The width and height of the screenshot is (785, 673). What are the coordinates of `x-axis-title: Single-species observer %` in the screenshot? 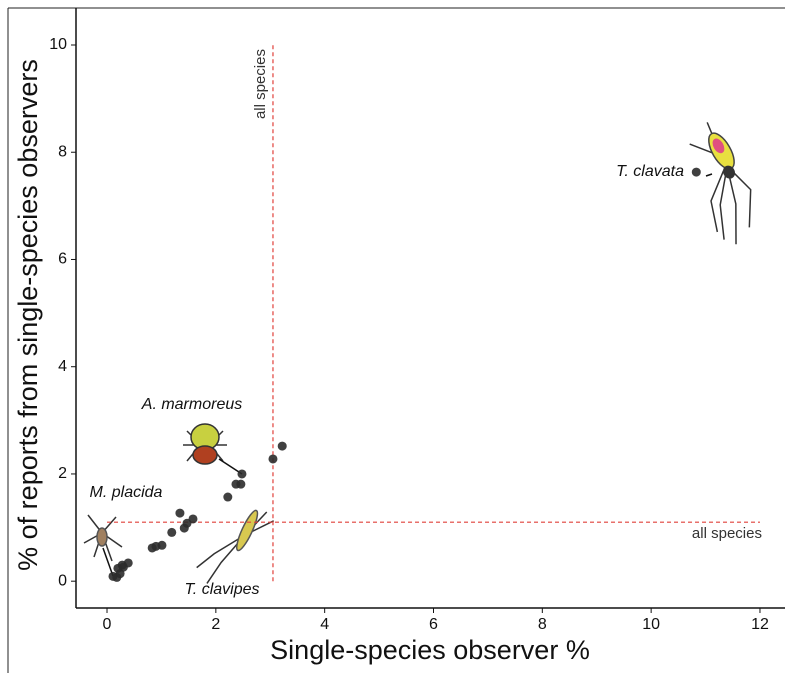 It's located at (430, 650).